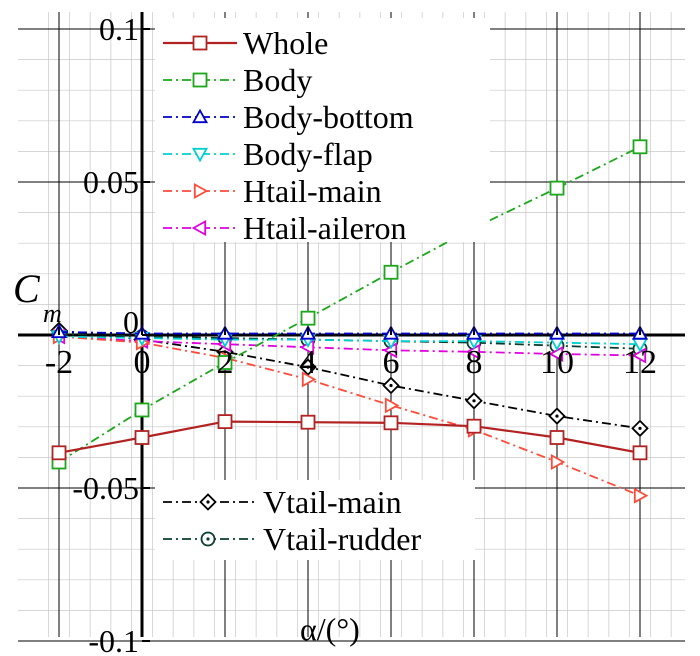  I want to click on y-tick-label: 0, so click(131, 322).